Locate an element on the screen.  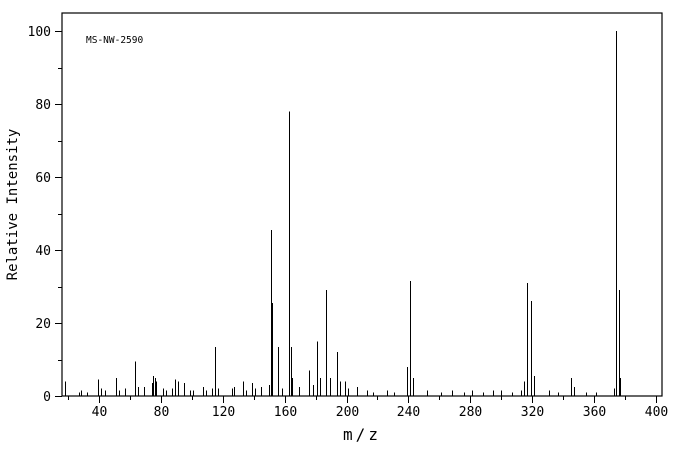
spectrum-id-label: MS-NW-2590 is located at coordinates (114, 40).